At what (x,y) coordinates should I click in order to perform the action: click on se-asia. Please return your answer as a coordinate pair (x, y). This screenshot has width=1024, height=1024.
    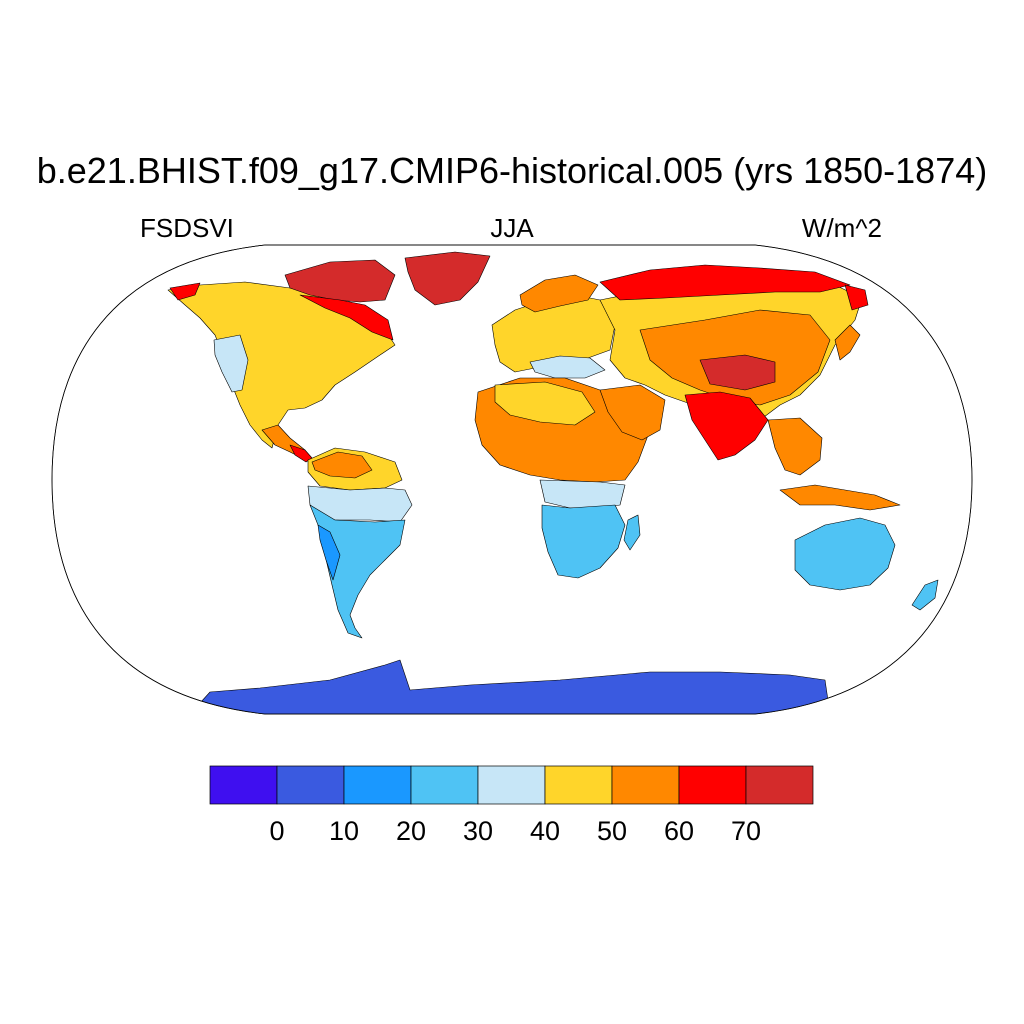
    Looking at the image, I should click on (795, 446).